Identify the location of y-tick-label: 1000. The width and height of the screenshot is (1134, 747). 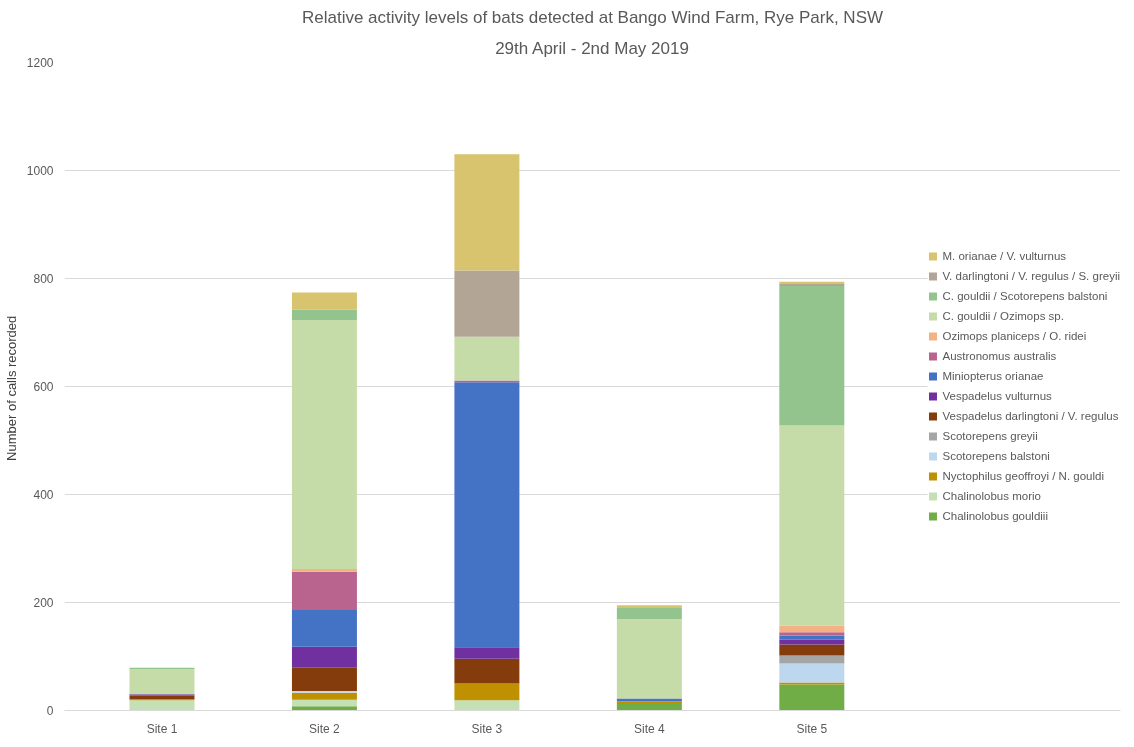
(40, 171).